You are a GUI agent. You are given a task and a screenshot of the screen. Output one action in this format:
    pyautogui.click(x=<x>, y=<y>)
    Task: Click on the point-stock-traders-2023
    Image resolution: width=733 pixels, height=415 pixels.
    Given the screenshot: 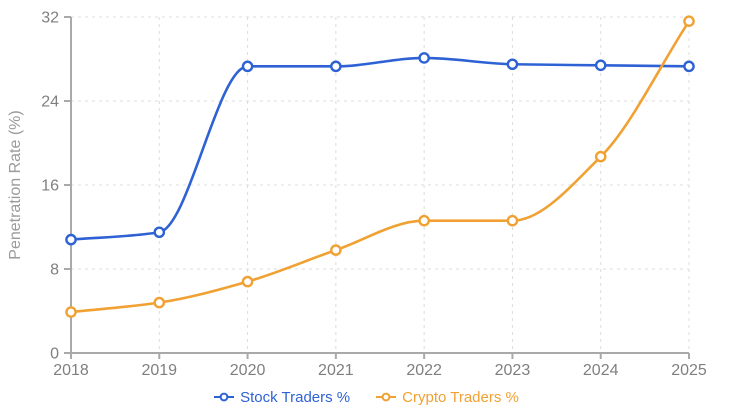 What is the action you would take?
    pyautogui.click(x=512, y=64)
    